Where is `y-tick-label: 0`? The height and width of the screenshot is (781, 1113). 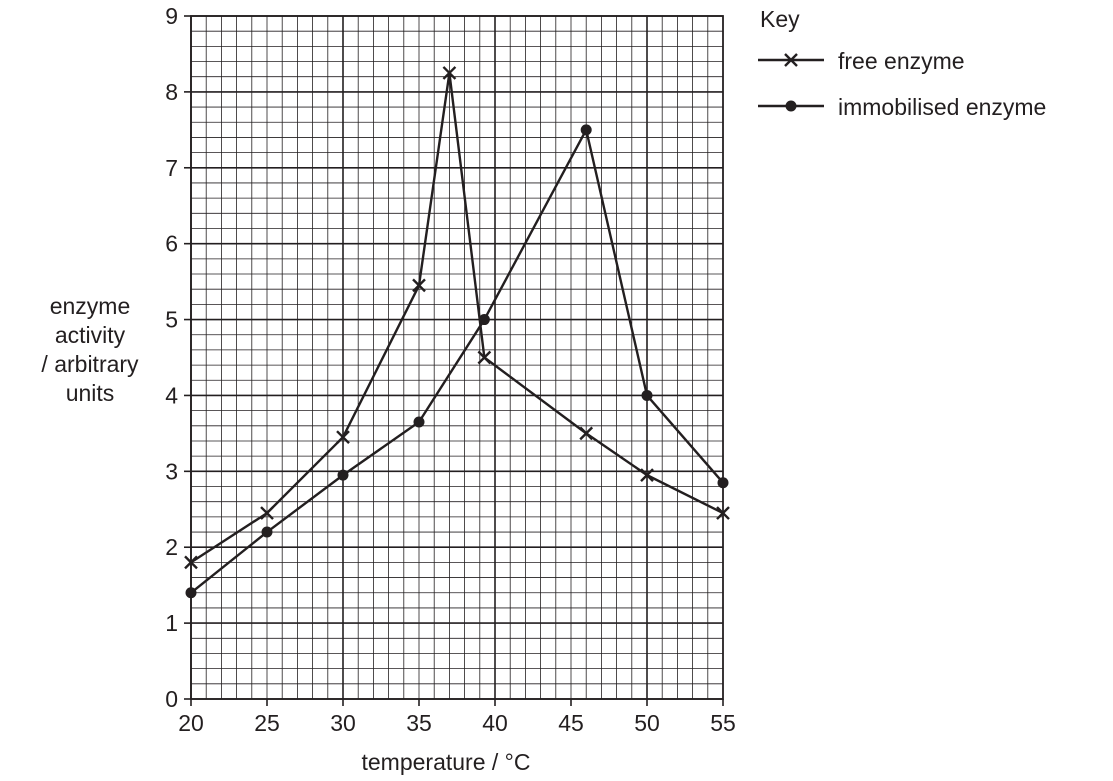
y-tick-label: 0 is located at coordinates (171, 699).